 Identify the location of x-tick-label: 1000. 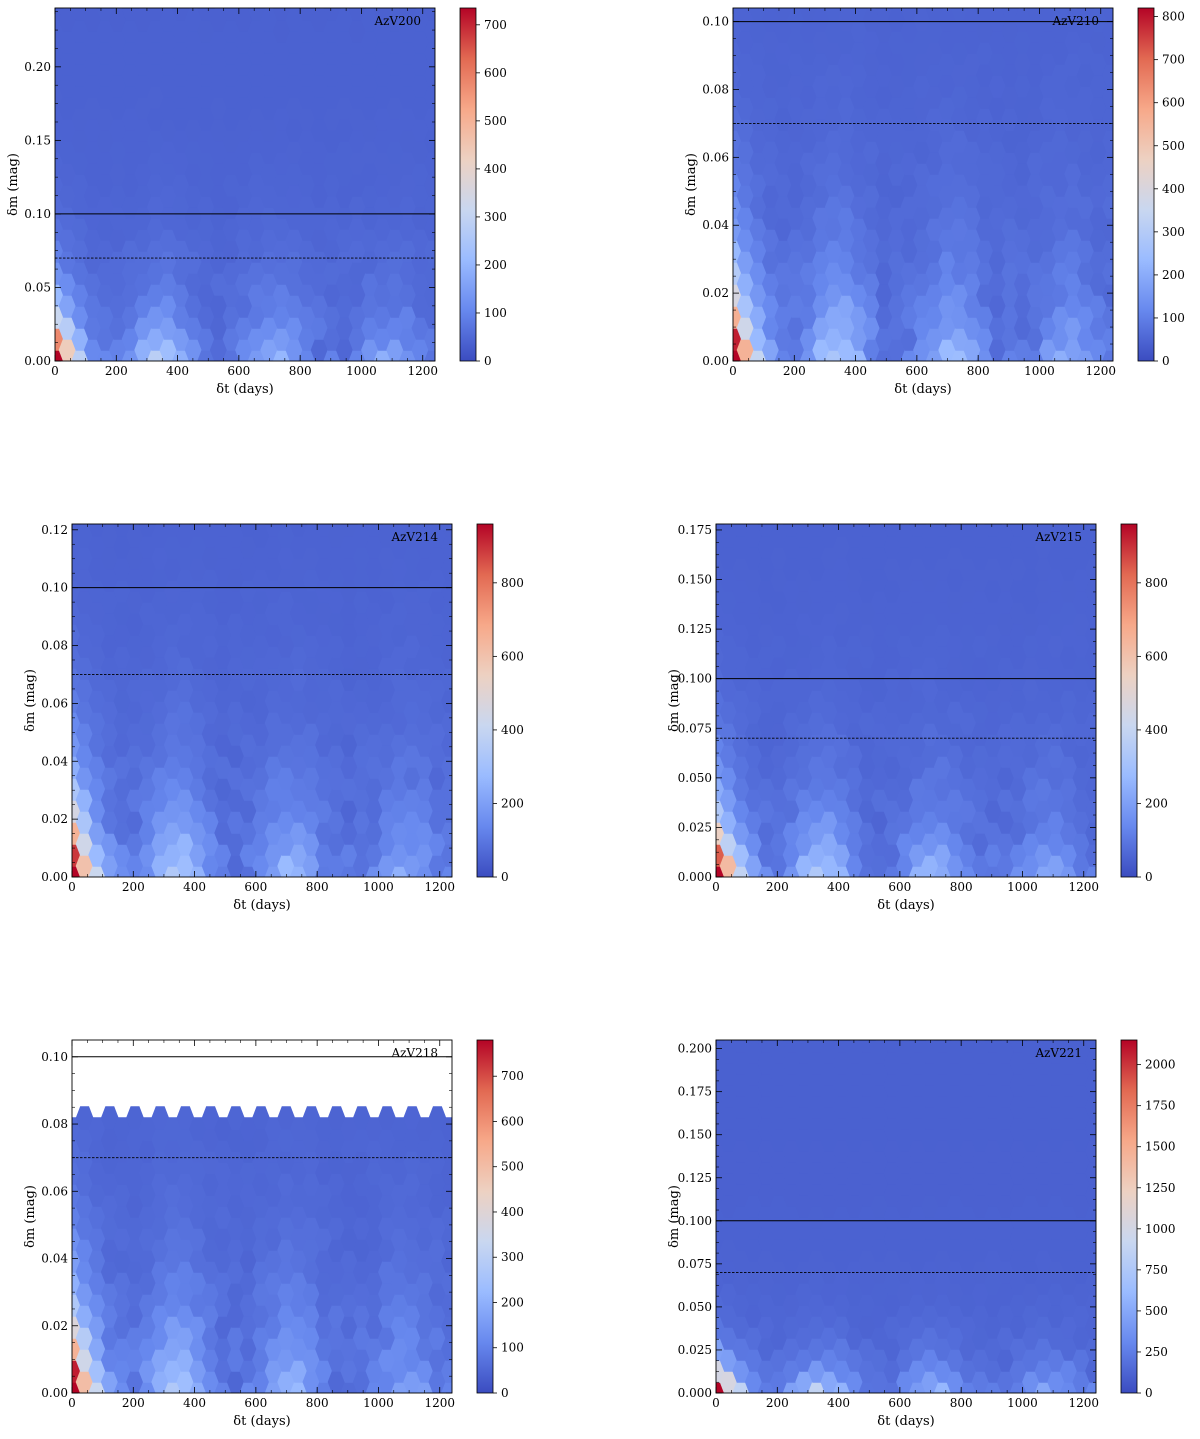
(378, 1403).